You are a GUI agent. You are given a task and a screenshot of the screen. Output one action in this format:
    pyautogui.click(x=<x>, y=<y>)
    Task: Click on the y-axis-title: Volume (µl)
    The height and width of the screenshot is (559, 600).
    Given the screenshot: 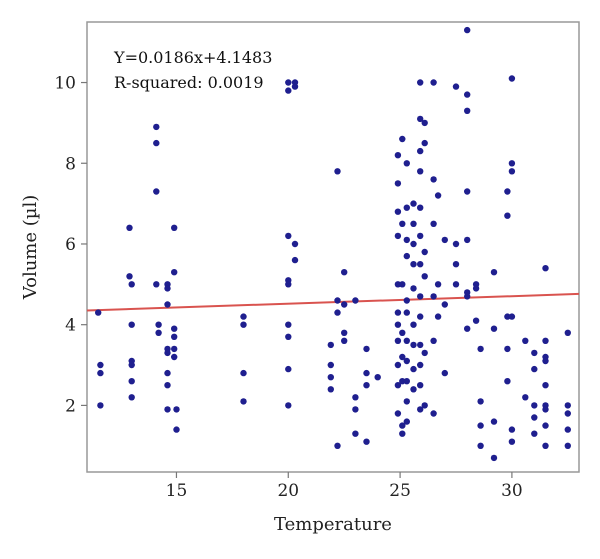 What is the action you would take?
    pyautogui.click(x=30, y=247)
    